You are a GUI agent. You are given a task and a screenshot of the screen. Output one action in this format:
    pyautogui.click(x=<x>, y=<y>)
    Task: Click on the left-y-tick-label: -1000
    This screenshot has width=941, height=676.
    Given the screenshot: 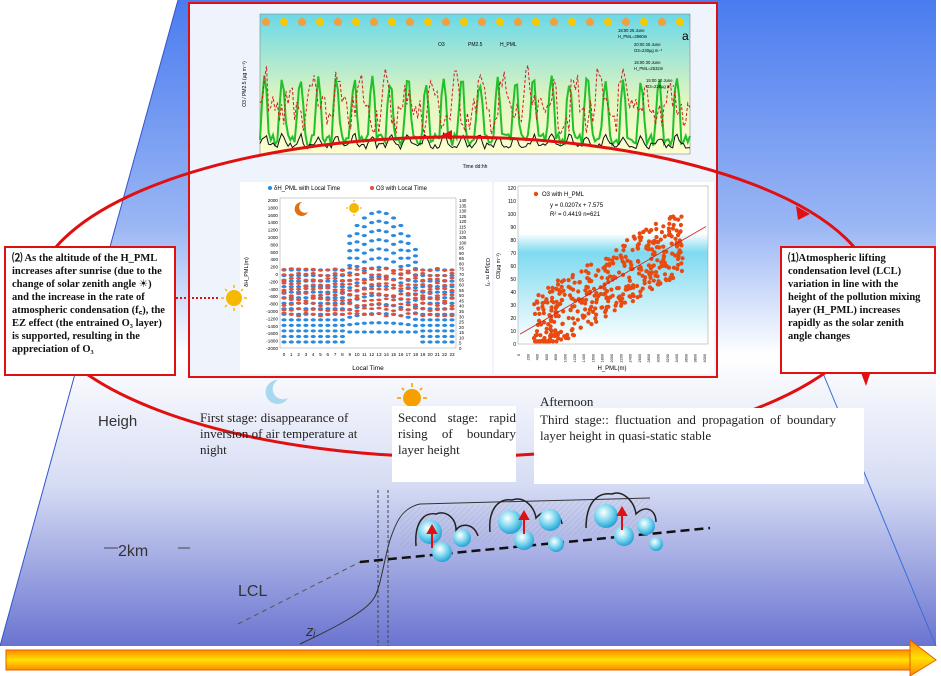 What is the action you would take?
    pyautogui.click(x=272, y=311)
    